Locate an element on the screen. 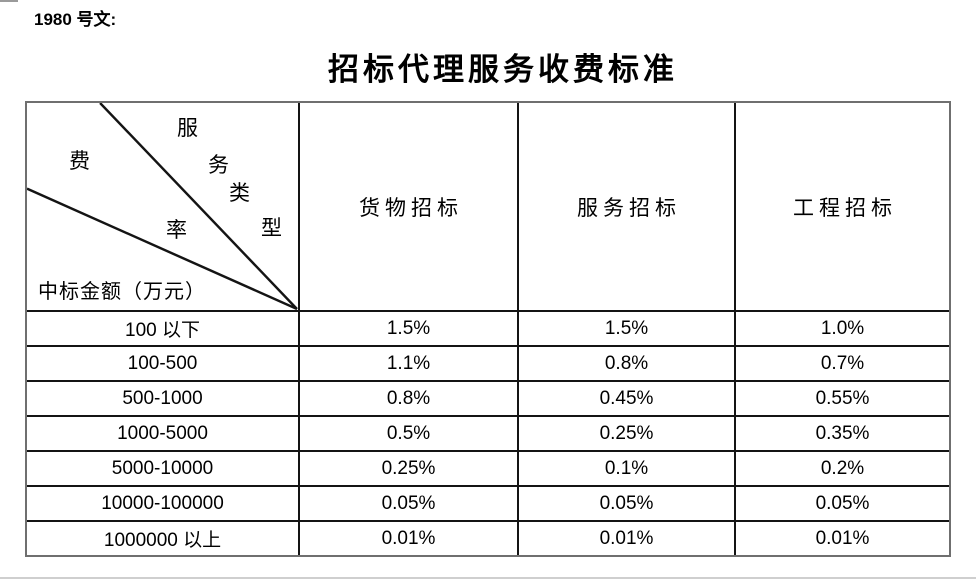 The image size is (976, 581). rate-value: 1.0% is located at coordinates (841, 327).